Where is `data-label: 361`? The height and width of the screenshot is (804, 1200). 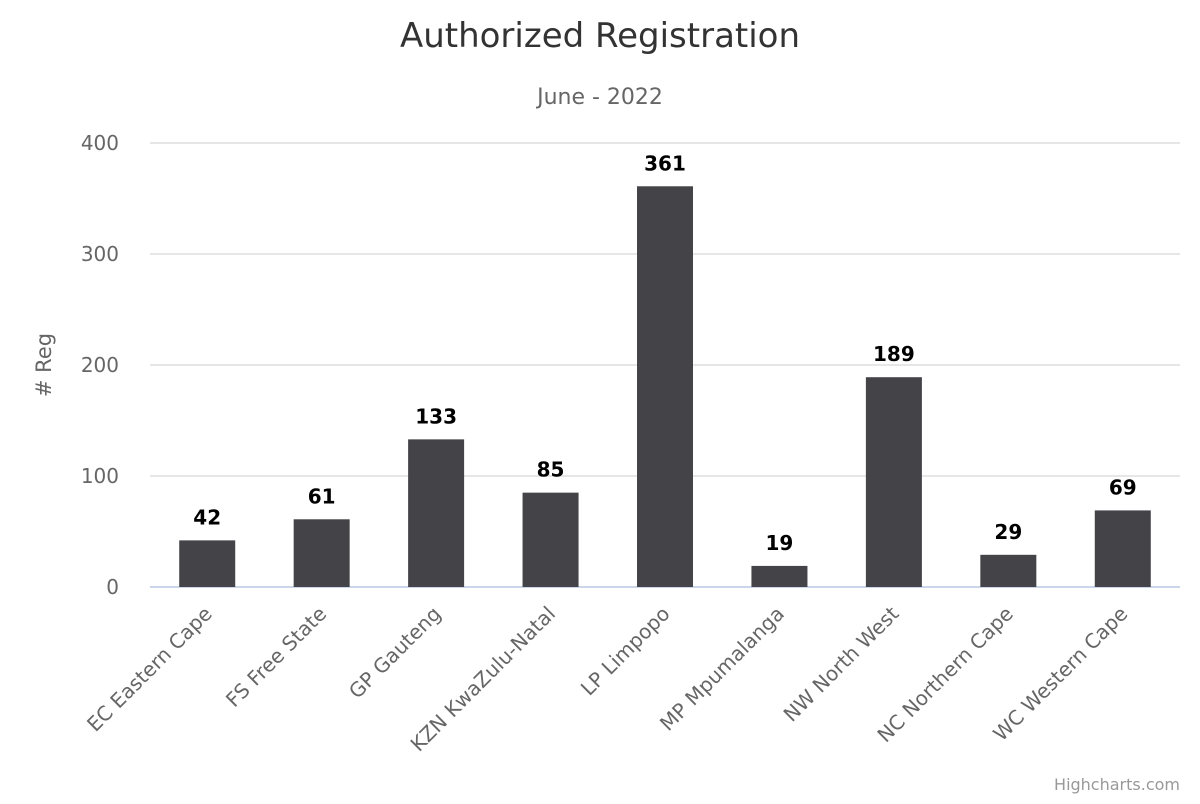
data-label: 361 is located at coordinates (665, 163).